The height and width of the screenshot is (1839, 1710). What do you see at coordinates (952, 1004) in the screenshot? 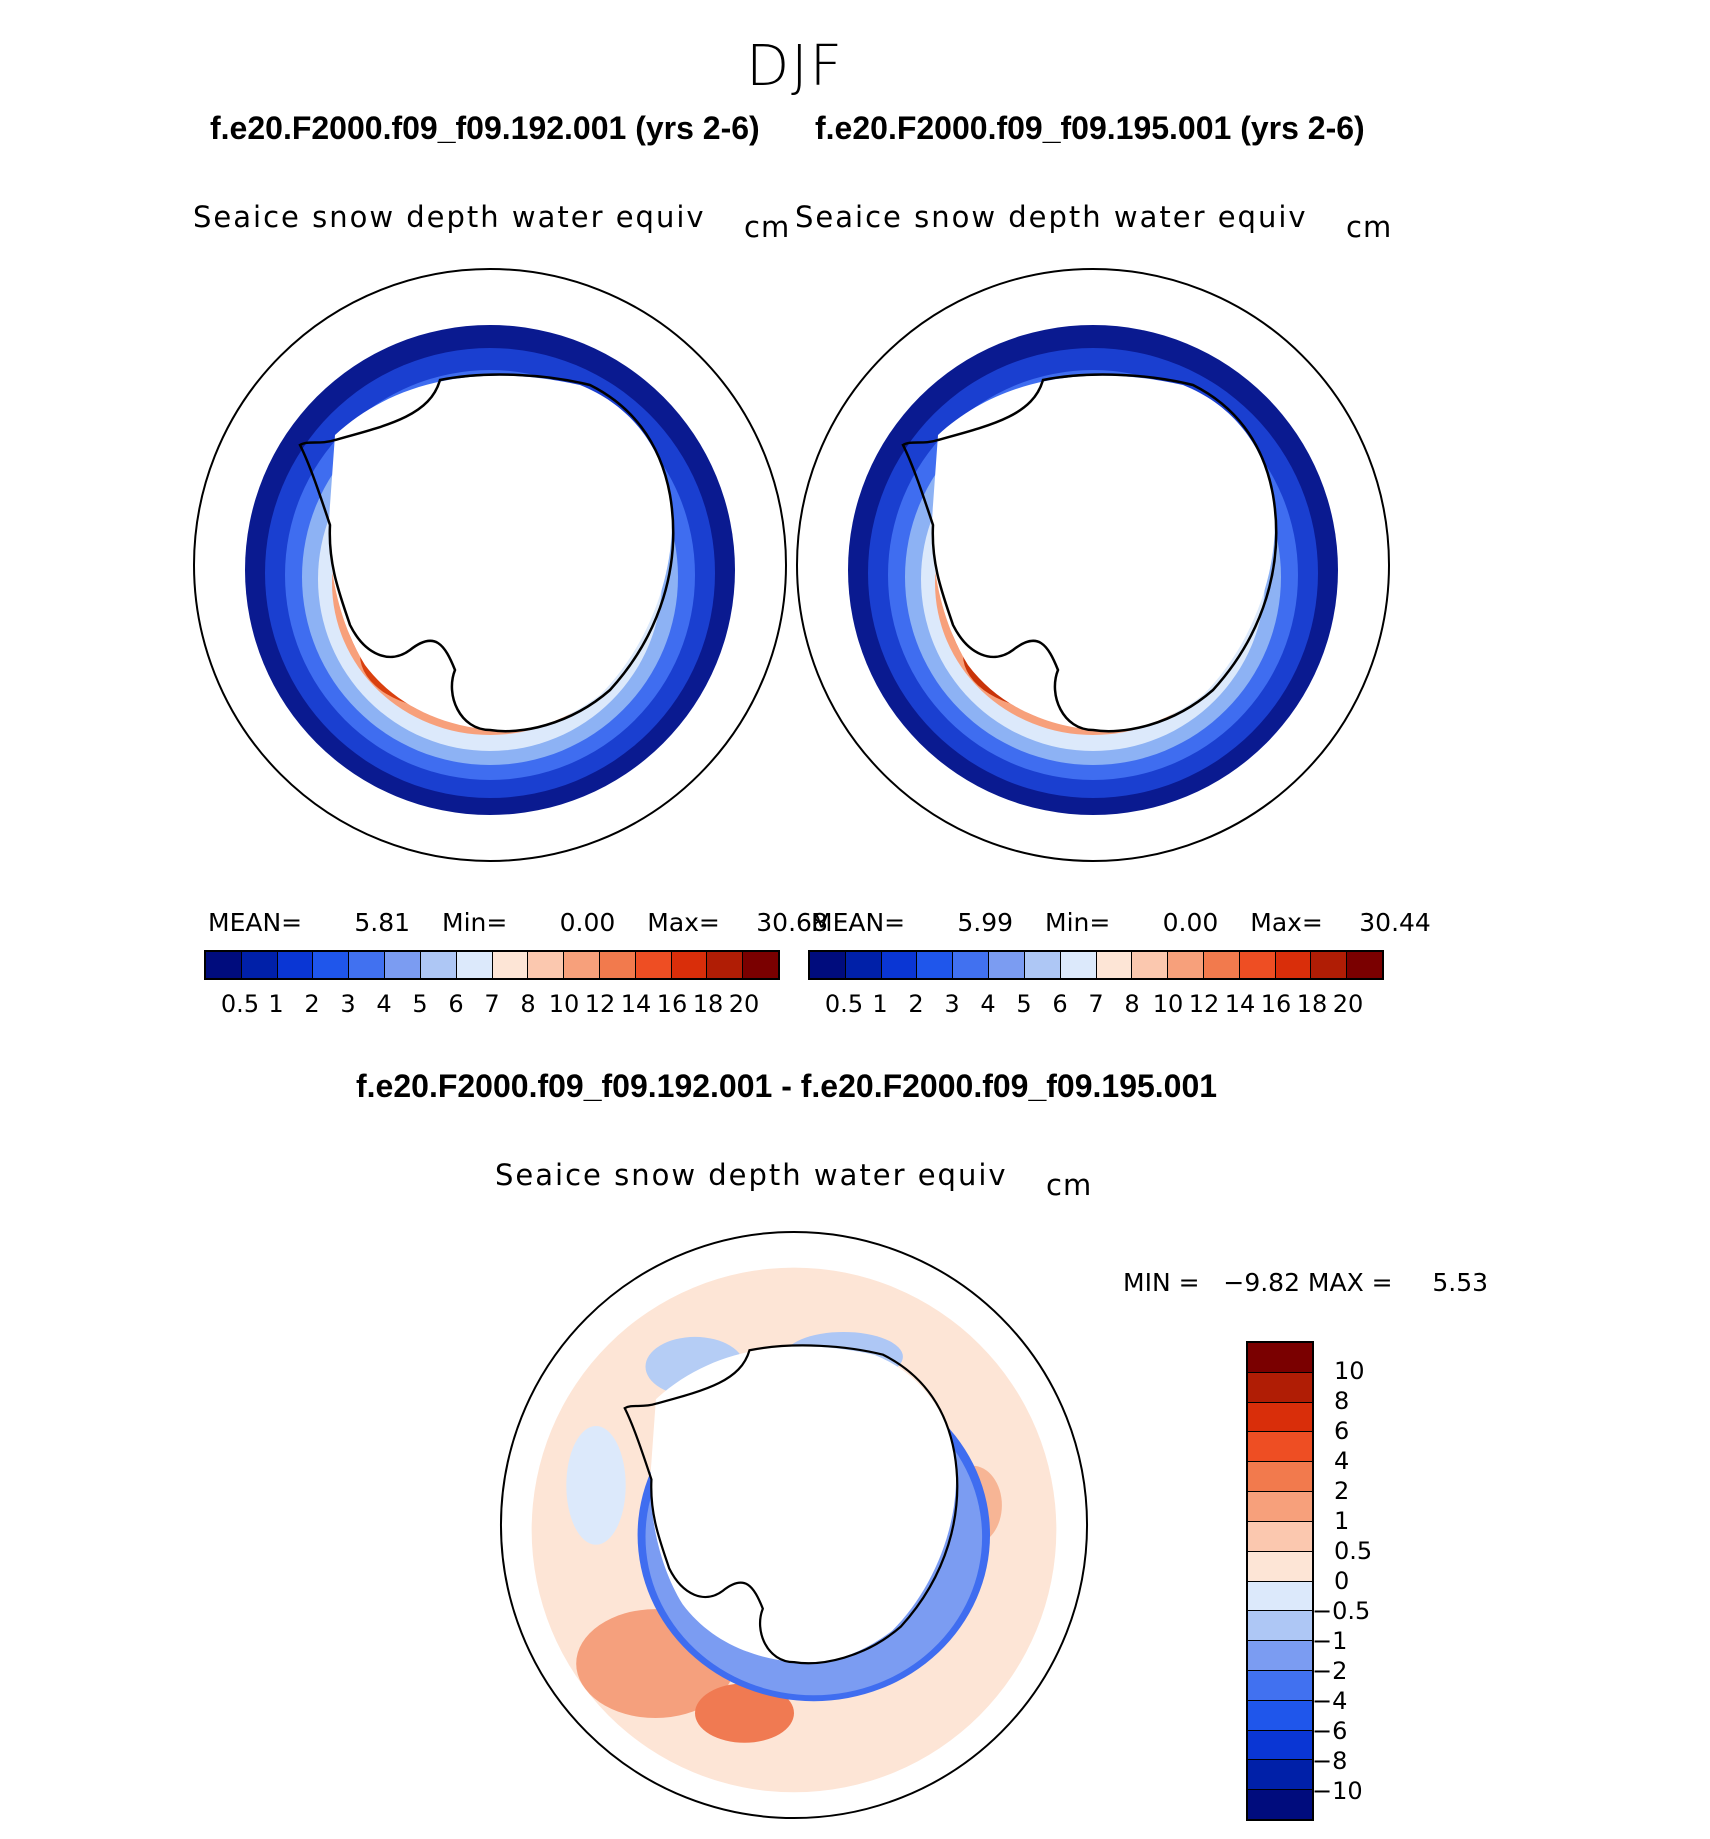
I see `colorbar-tick-label: 3` at bounding box center [952, 1004].